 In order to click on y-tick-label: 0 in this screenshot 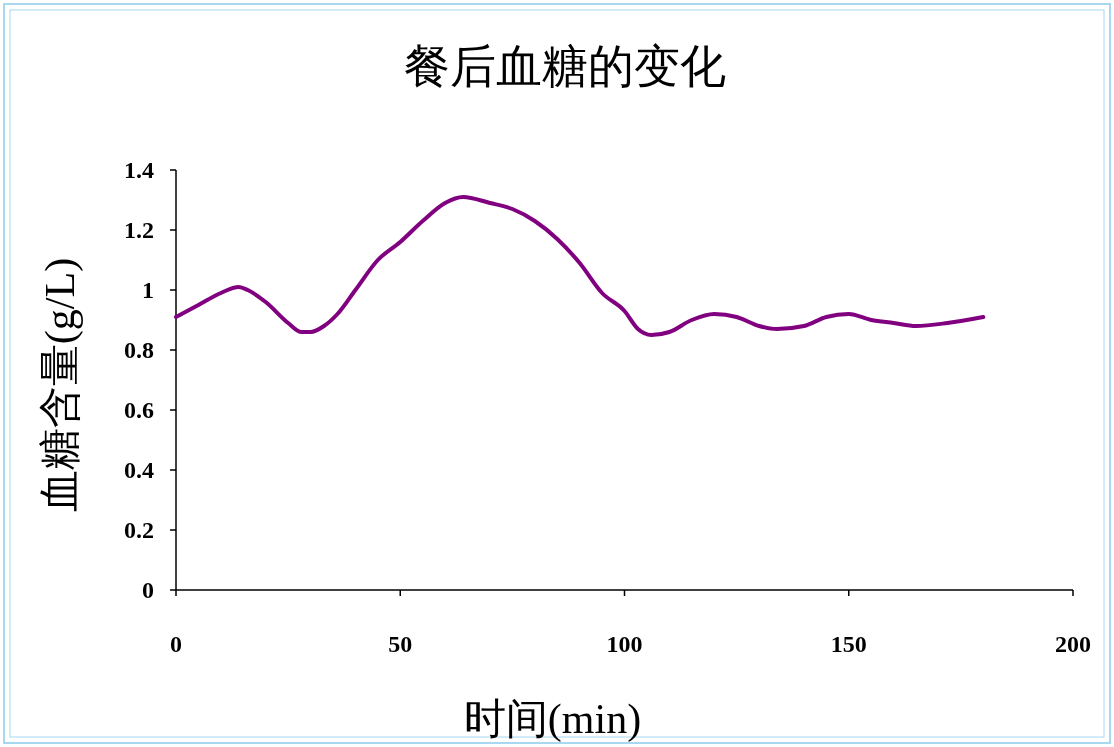, I will do `click(148, 590)`.